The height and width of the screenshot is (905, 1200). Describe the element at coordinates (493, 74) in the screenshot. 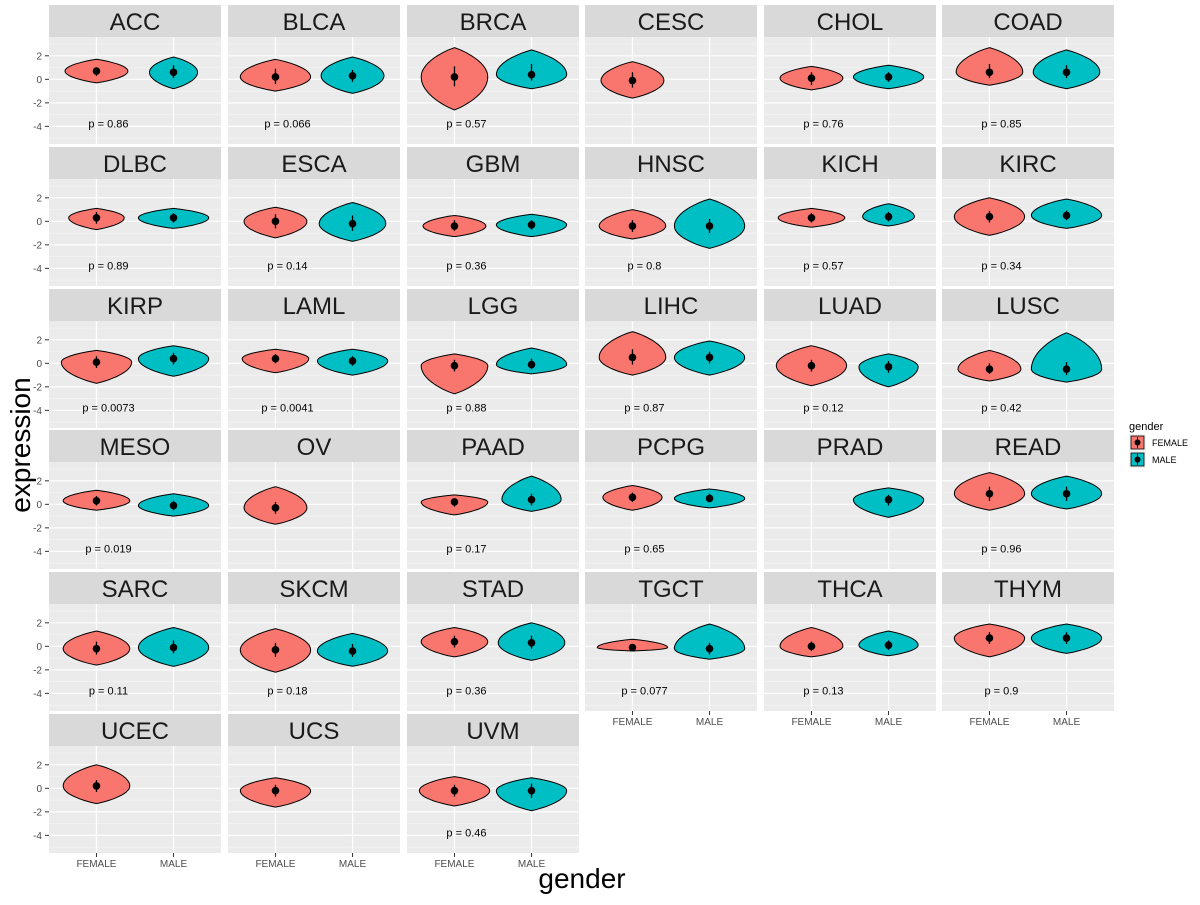

I see `facet-panel-brca: BRCA p = 0.57` at that location.